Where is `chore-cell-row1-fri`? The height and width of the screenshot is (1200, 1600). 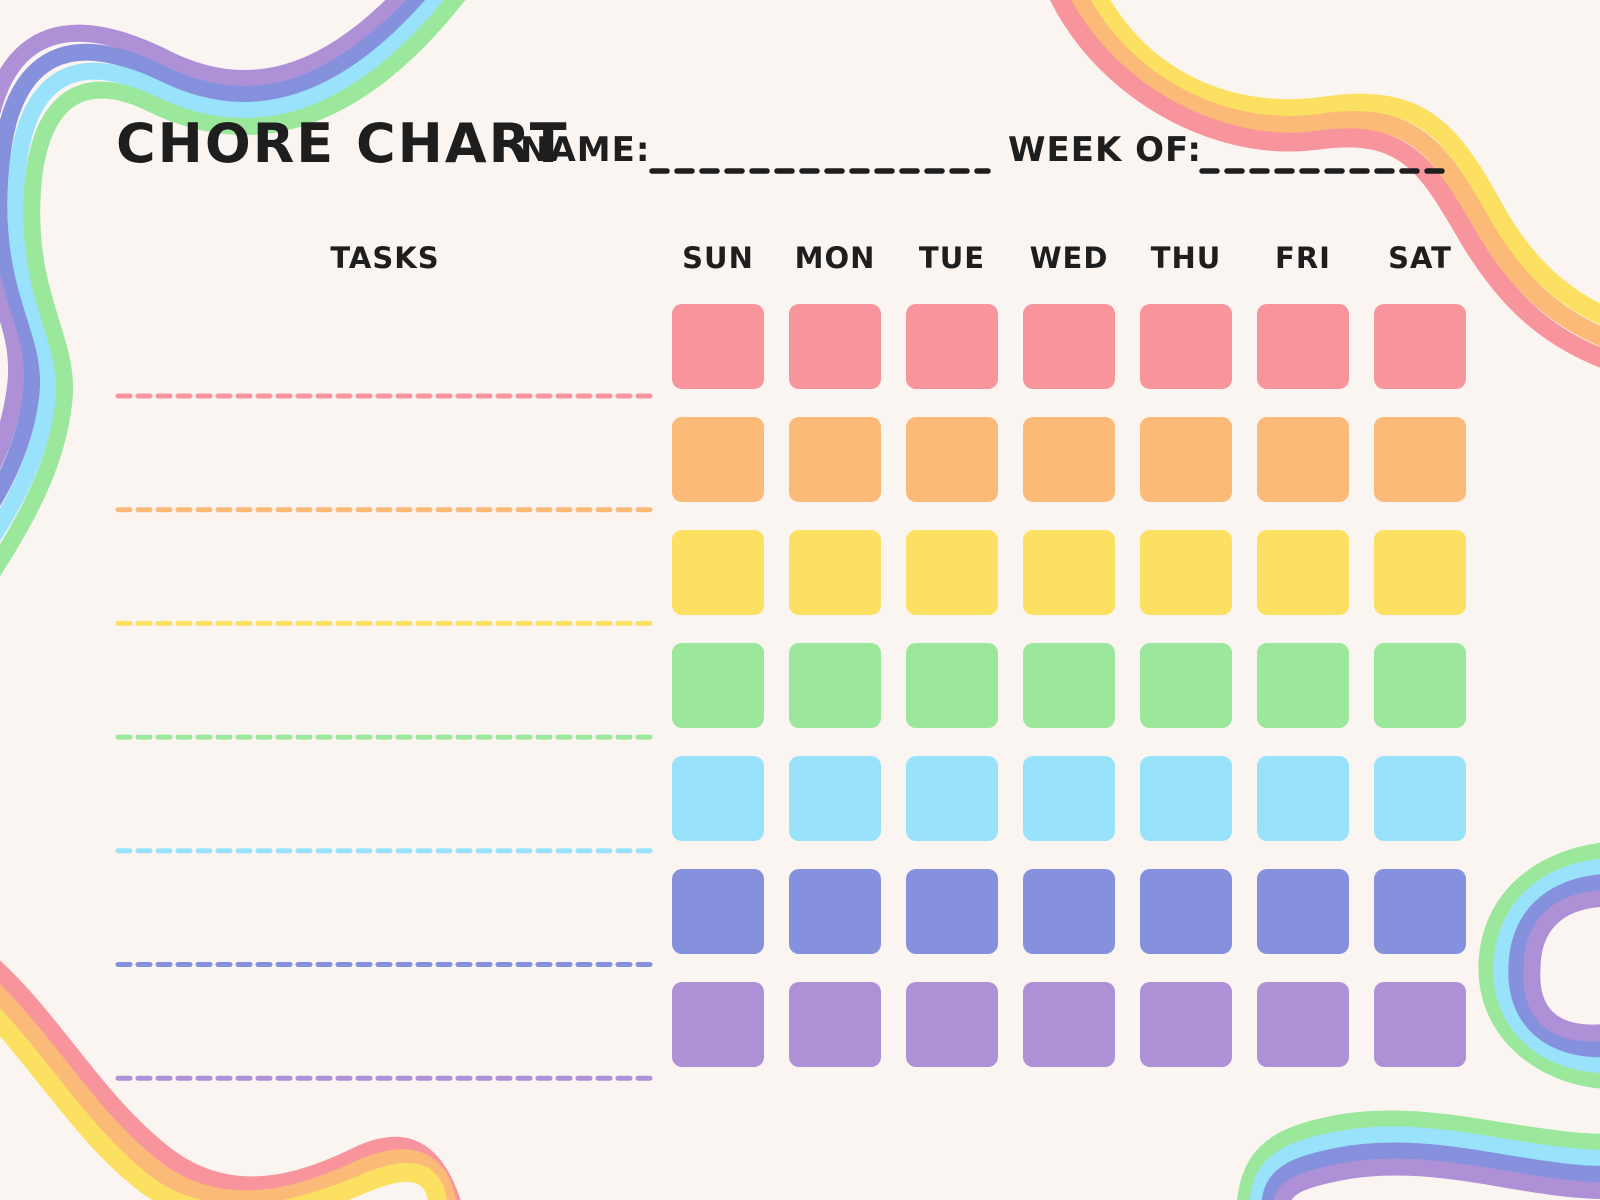
chore-cell-row1-fri is located at coordinates (1303, 346).